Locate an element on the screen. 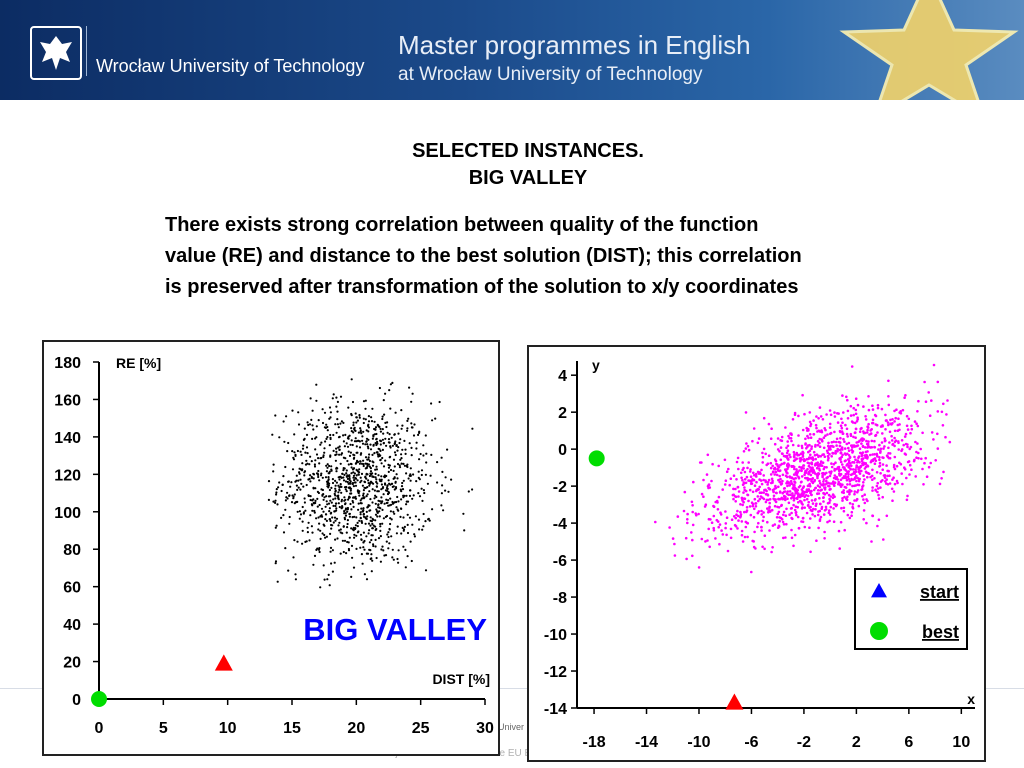  slide-title-line1: SELECTED INSTANCES. is located at coordinates (528, 151).